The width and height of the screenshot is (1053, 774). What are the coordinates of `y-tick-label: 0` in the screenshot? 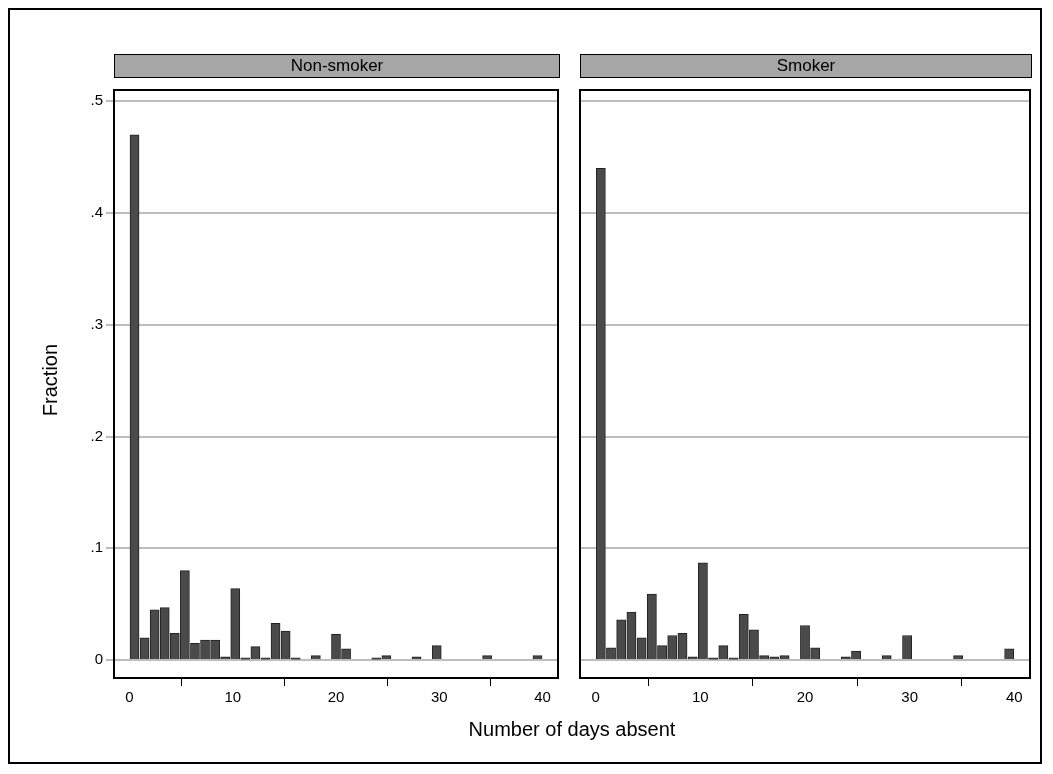 It's located at (98, 659).